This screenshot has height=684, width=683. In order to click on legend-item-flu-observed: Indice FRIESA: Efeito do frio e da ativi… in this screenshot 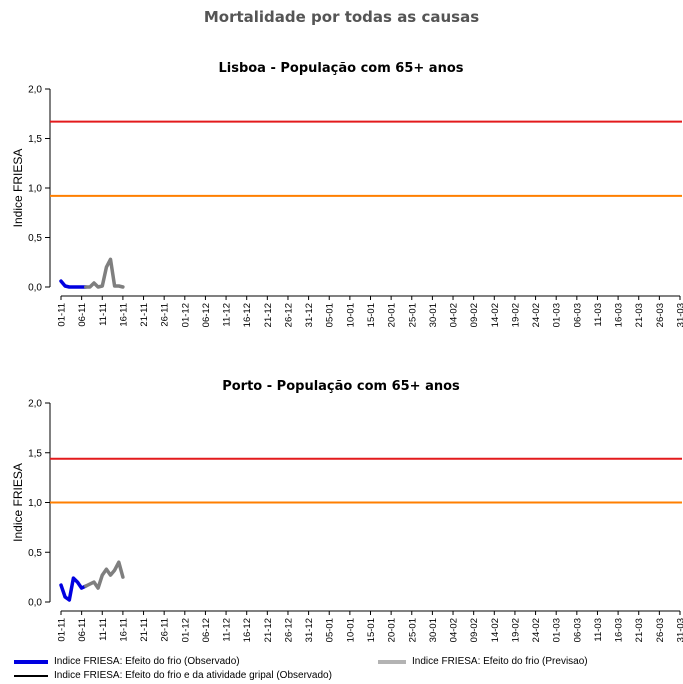, I will do `click(173, 675)`.